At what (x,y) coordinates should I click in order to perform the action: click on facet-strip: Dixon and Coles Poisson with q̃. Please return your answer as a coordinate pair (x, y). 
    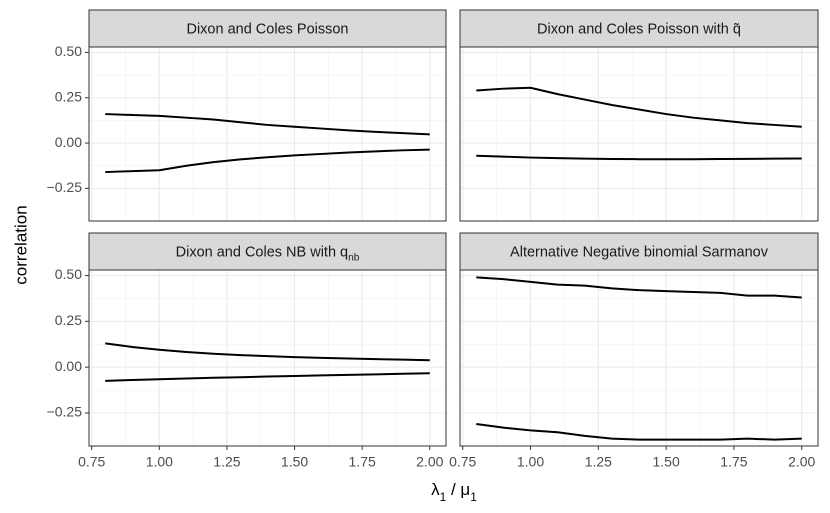
    Looking at the image, I should click on (639, 28).